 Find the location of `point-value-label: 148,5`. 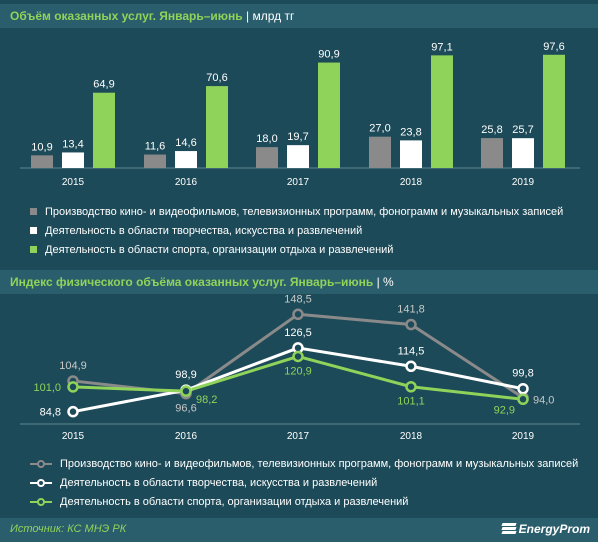

point-value-label: 148,5 is located at coordinates (298, 299).